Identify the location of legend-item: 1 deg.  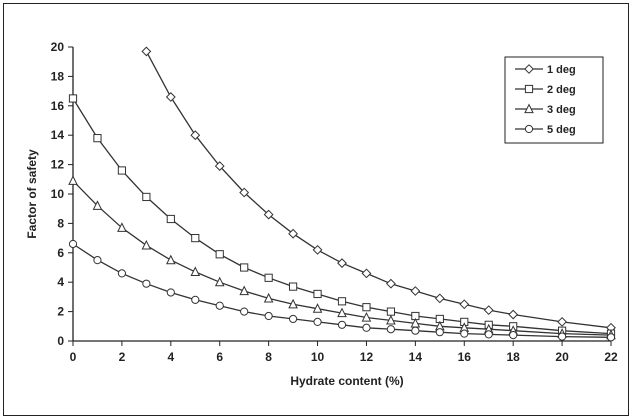
(545, 70).